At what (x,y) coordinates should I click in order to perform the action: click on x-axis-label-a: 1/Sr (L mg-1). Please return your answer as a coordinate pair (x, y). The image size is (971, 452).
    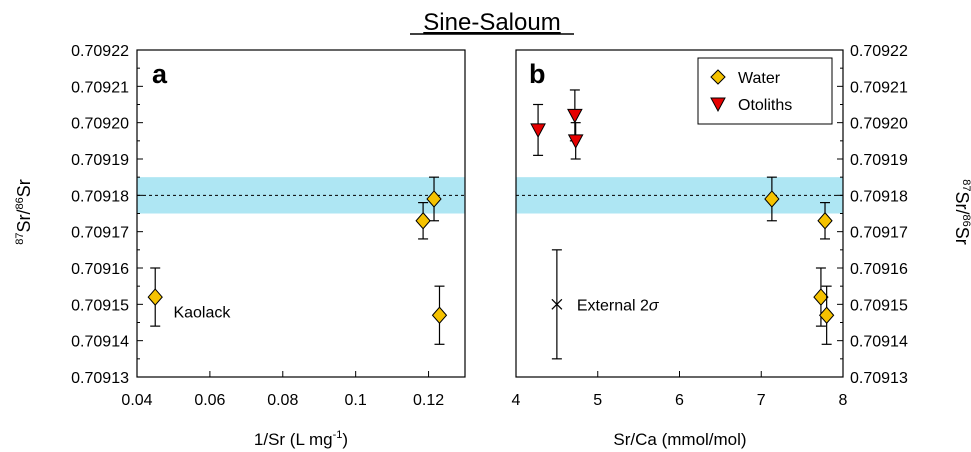
    Looking at the image, I should click on (301, 439).